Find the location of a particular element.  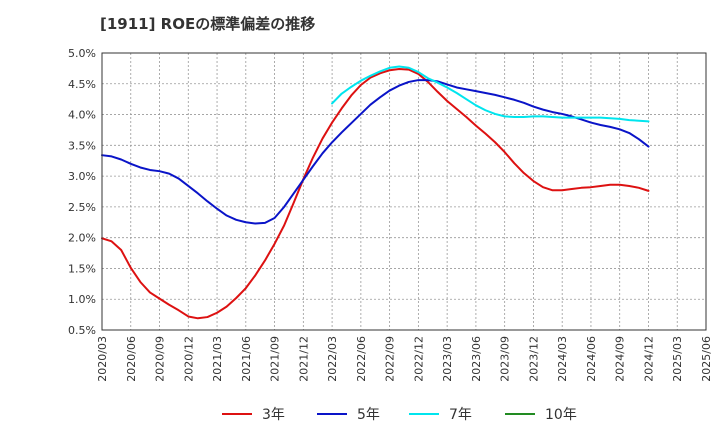

x-tick-label: 2022/12 is located at coordinates (418, 359).